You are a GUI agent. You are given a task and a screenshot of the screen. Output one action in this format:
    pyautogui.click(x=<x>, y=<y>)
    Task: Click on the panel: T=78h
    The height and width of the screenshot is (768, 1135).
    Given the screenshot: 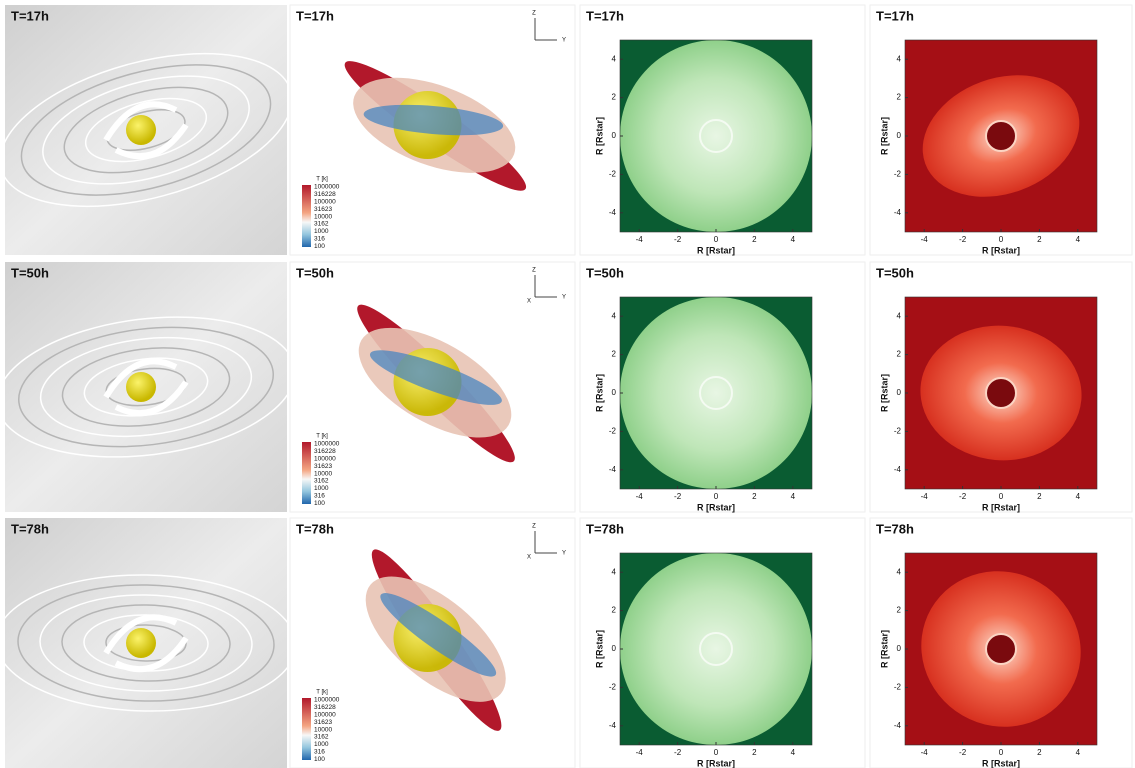 What is the action you would take?
    pyautogui.click(x=148, y=643)
    